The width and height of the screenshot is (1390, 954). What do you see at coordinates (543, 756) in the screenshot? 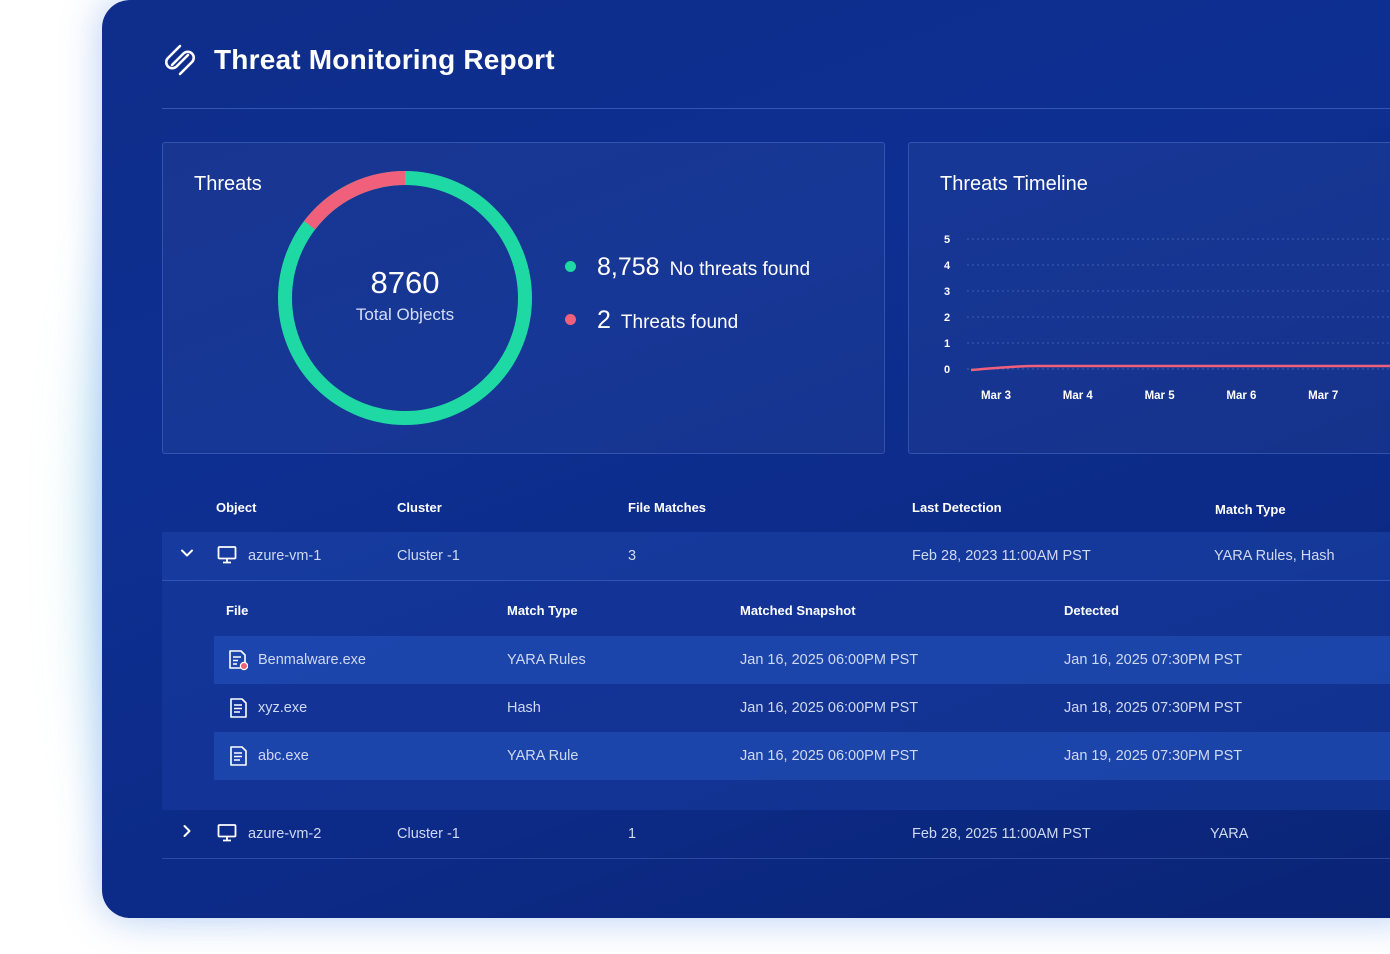
I see `file-match-type: YARA Rule` at bounding box center [543, 756].